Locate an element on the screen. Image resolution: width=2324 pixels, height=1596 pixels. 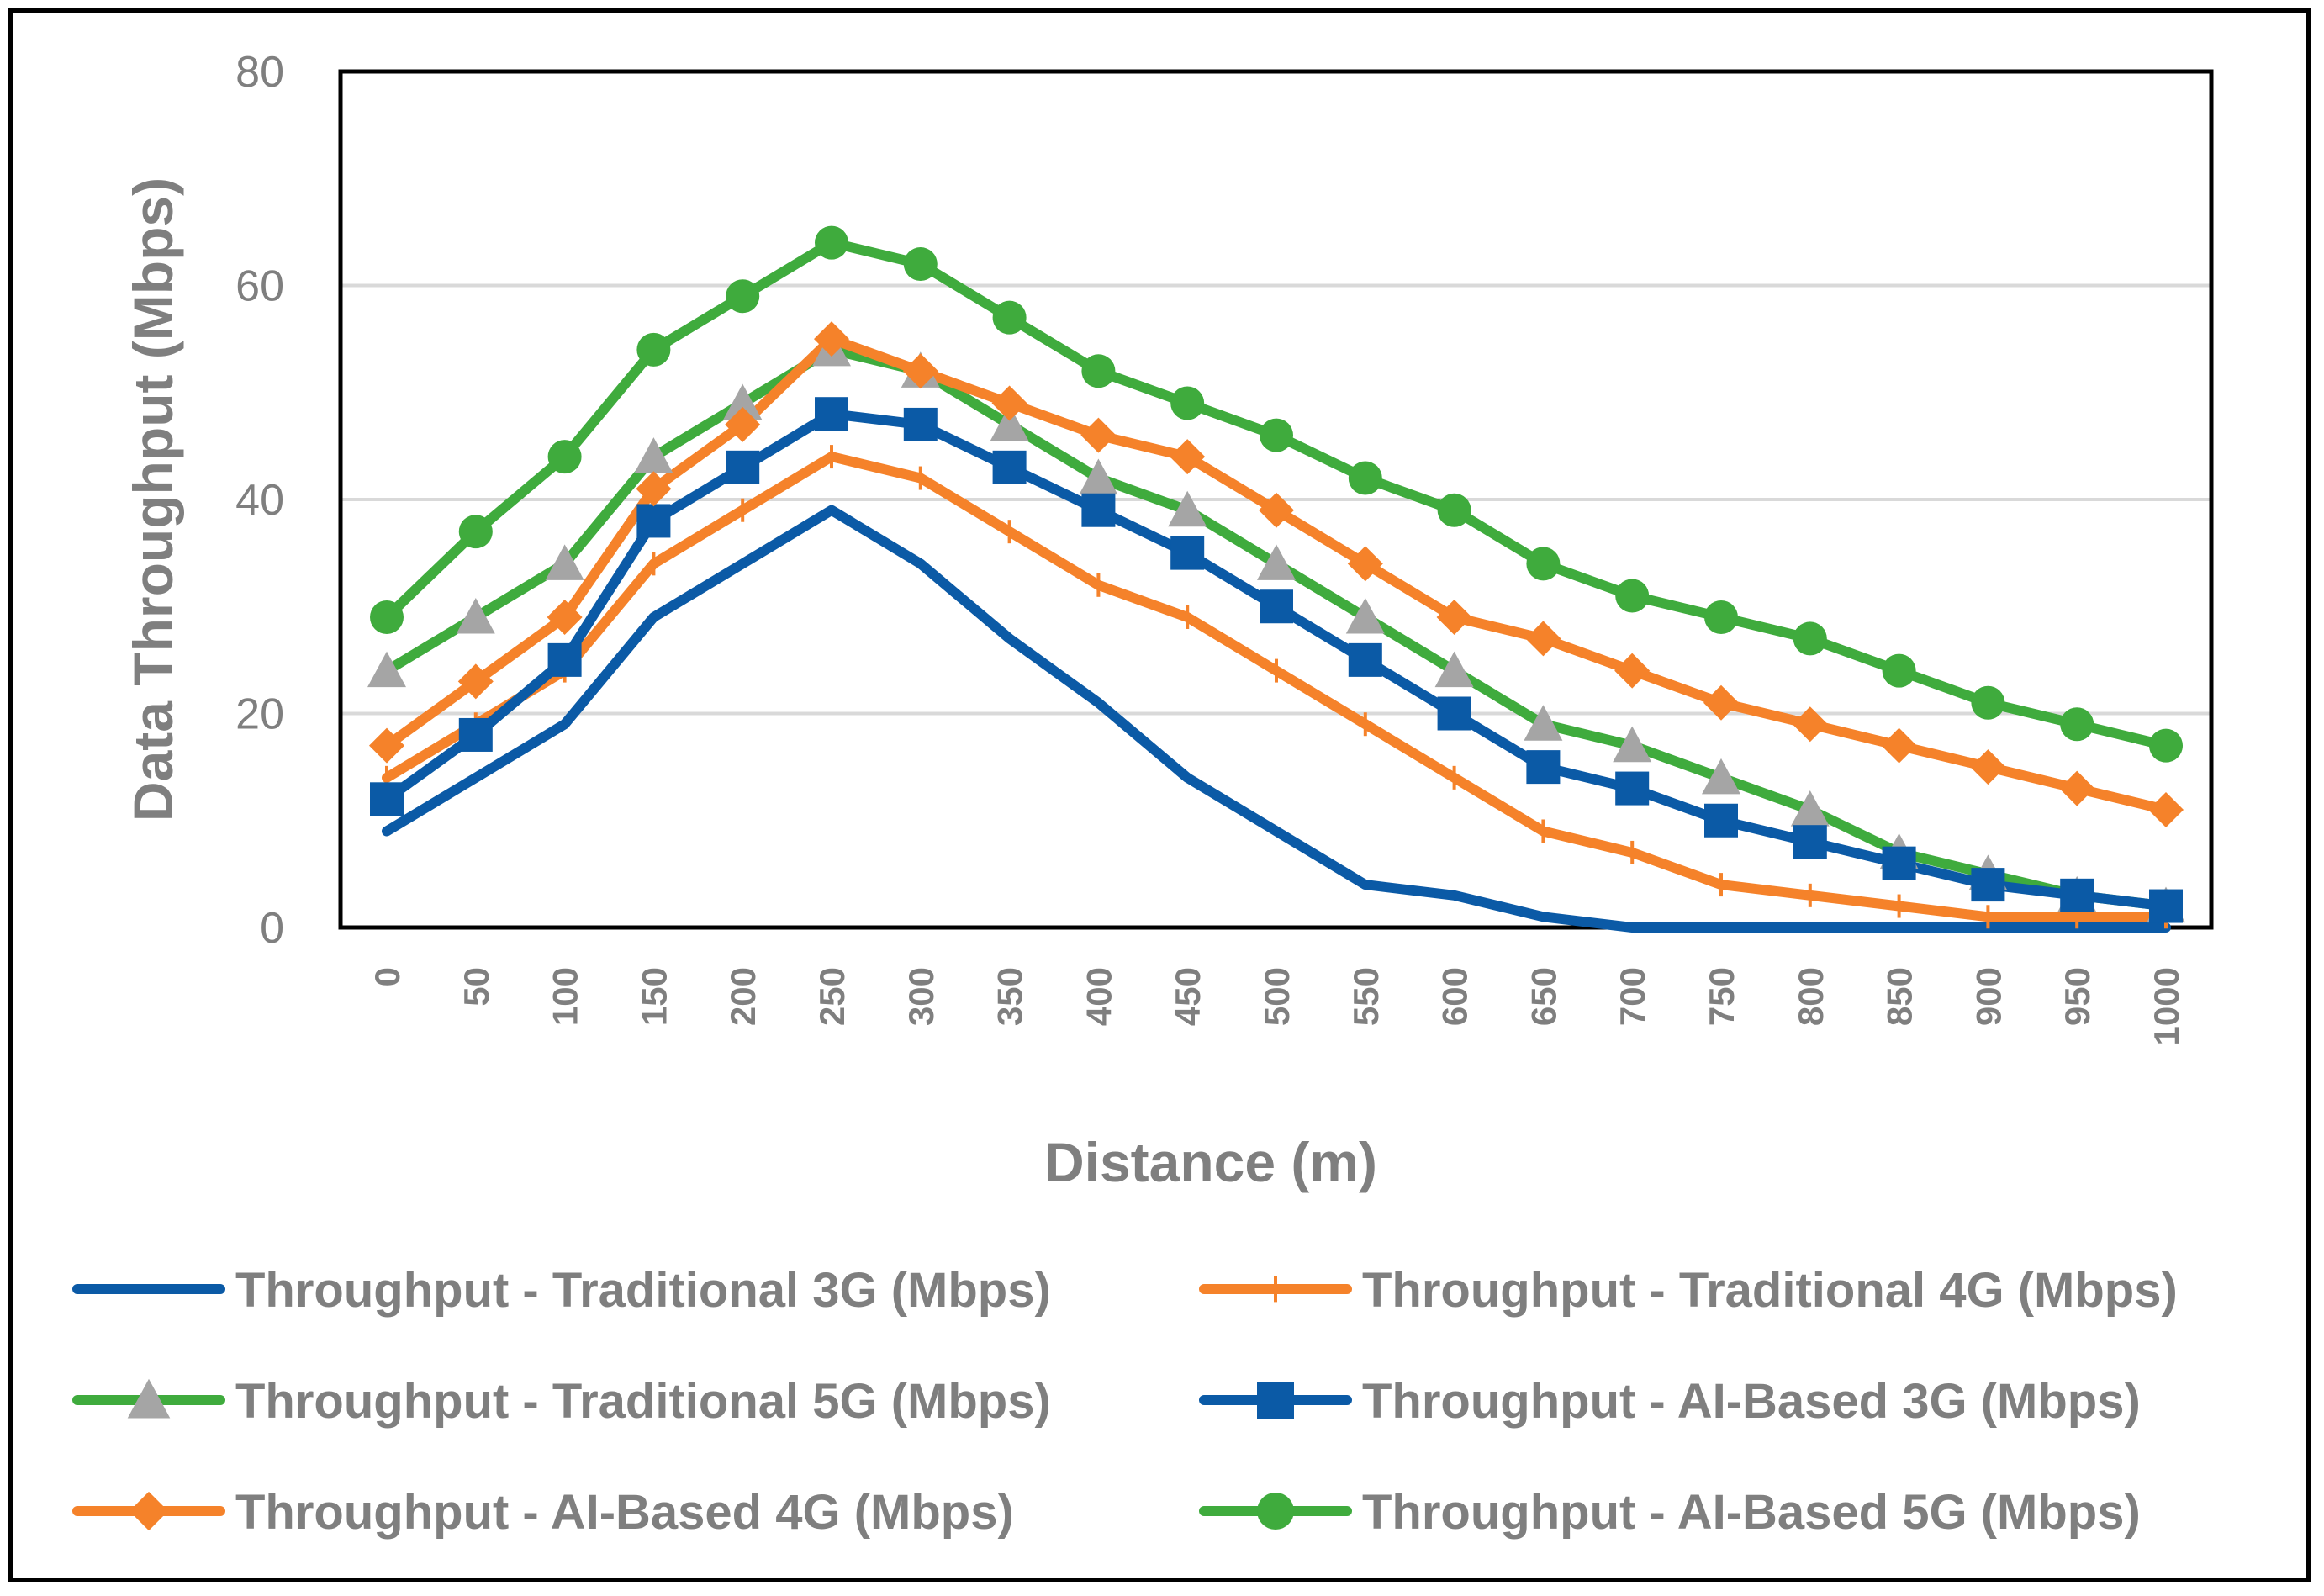
y-tick-label: 0 is located at coordinates (272, 928).